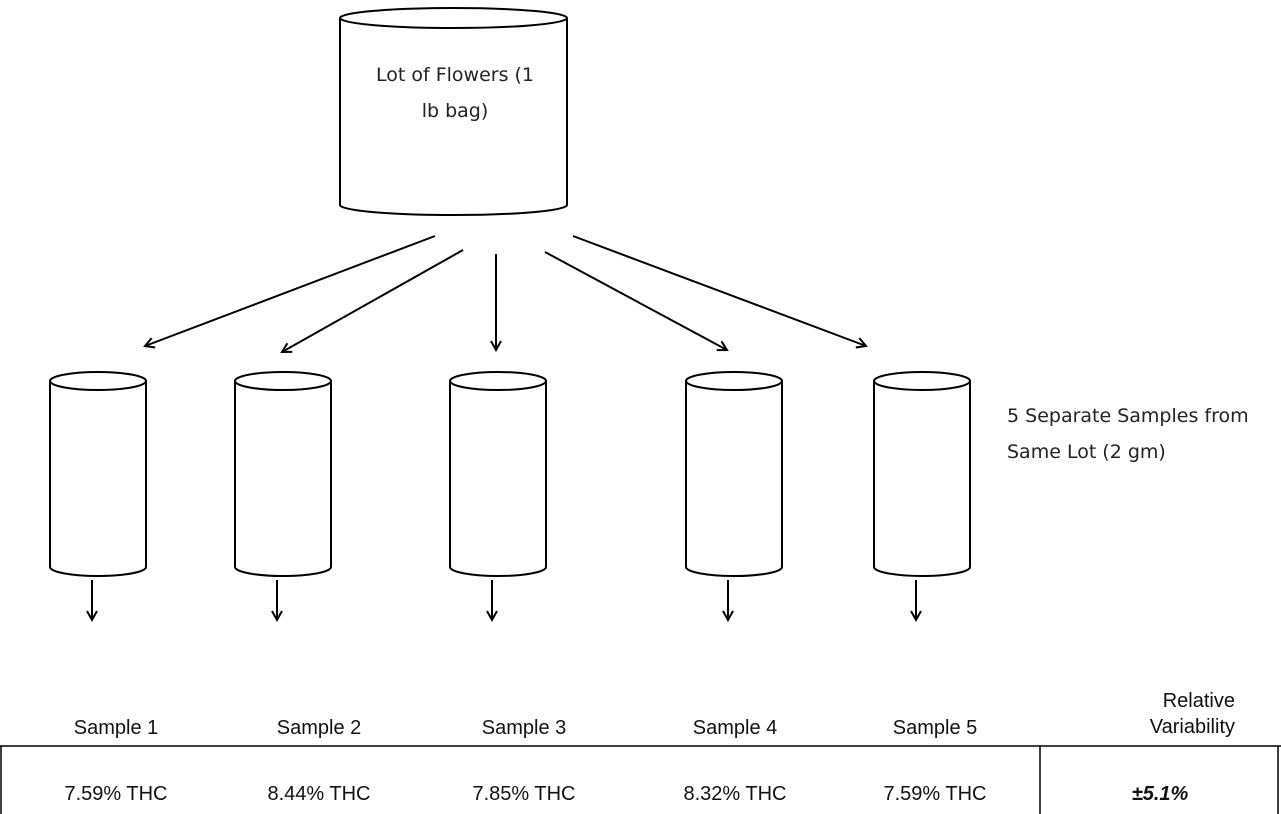 The image size is (1281, 814). I want to click on samples-note: 5 Separate Samples from Same Lot (2 gm), so click(1128, 434).